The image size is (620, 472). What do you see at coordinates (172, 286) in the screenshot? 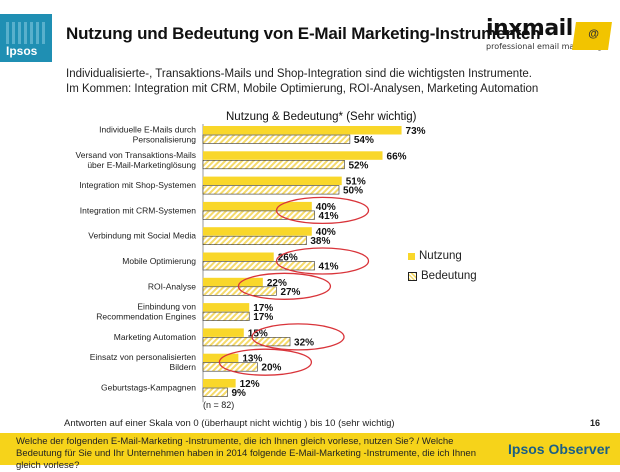
I see `category-label: ROI-Analyse` at bounding box center [172, 286].